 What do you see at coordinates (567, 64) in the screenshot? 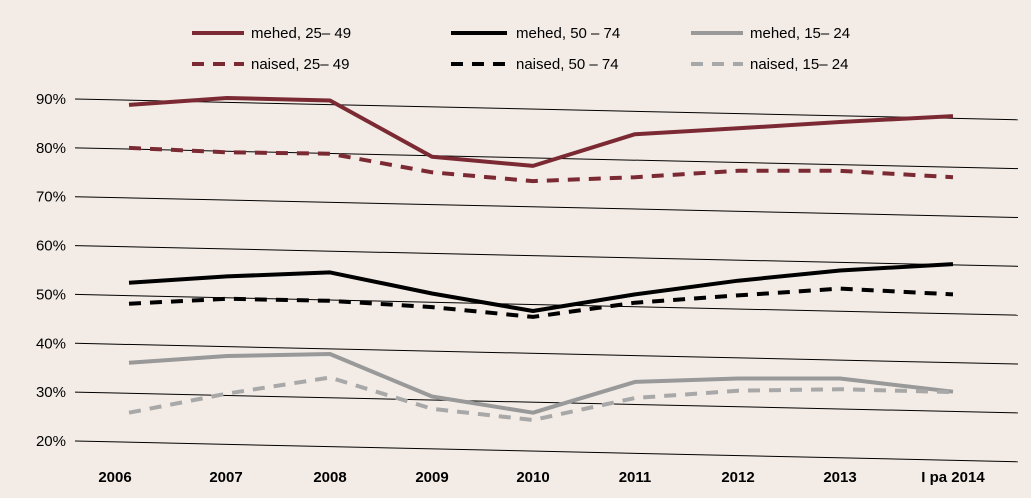
I see `legend-label: naised, 50 – 74` at bounding box center [567, 64].